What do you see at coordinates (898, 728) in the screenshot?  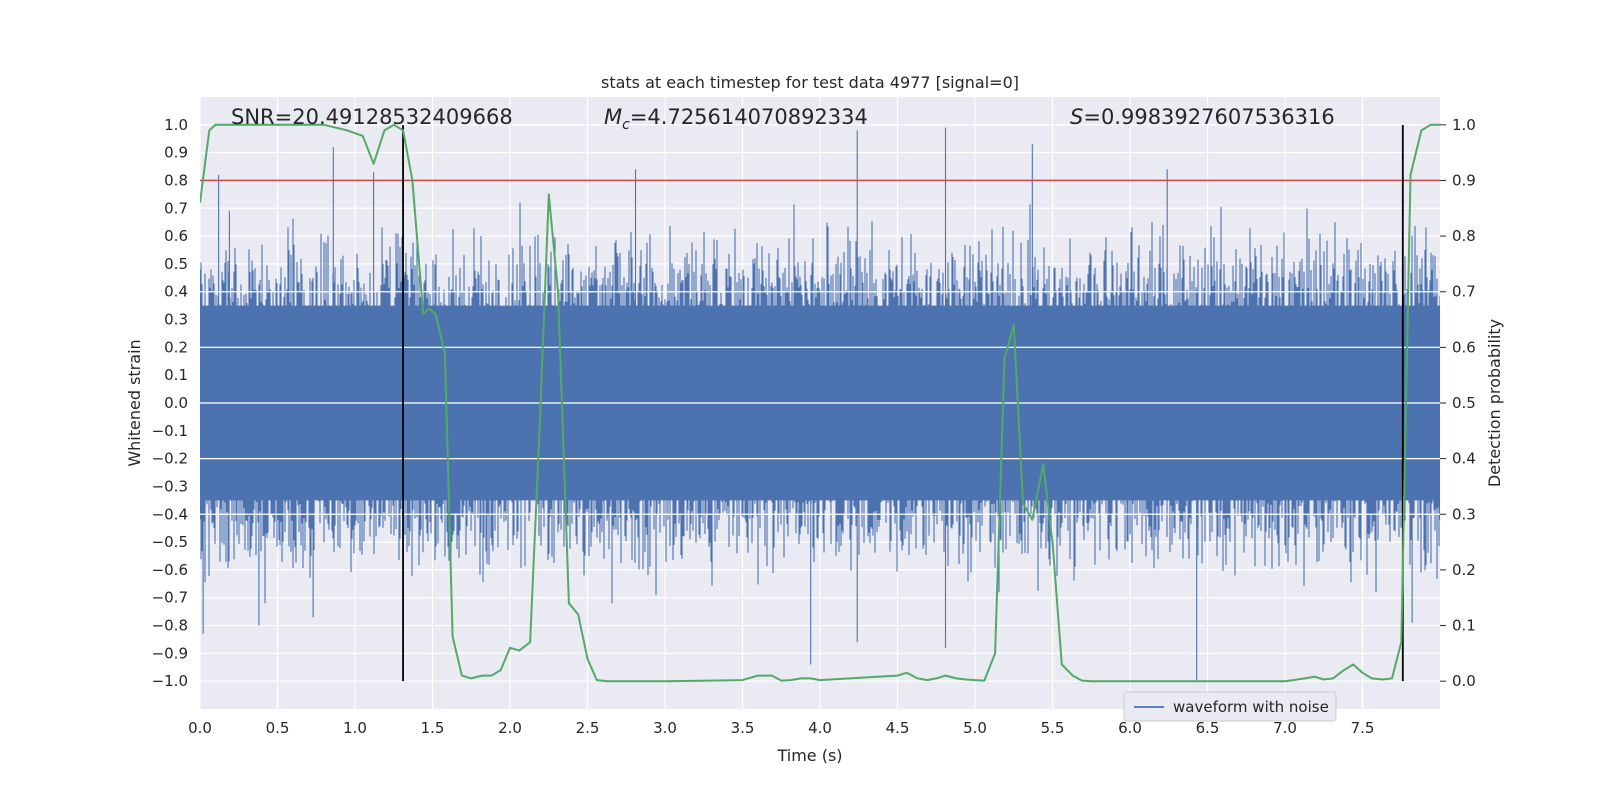 I see `x-tick-label: 4.5` at bounding box center [898, 728].